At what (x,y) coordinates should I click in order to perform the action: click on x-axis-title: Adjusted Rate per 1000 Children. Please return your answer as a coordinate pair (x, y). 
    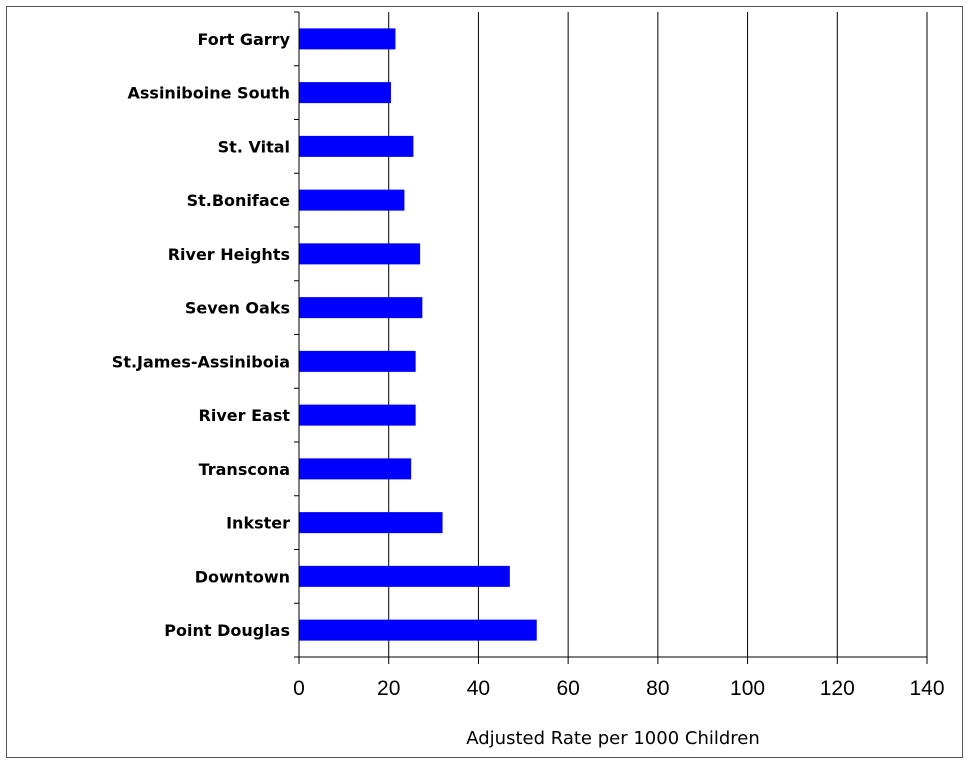
    Looking at the image, I should click on (613, 738).